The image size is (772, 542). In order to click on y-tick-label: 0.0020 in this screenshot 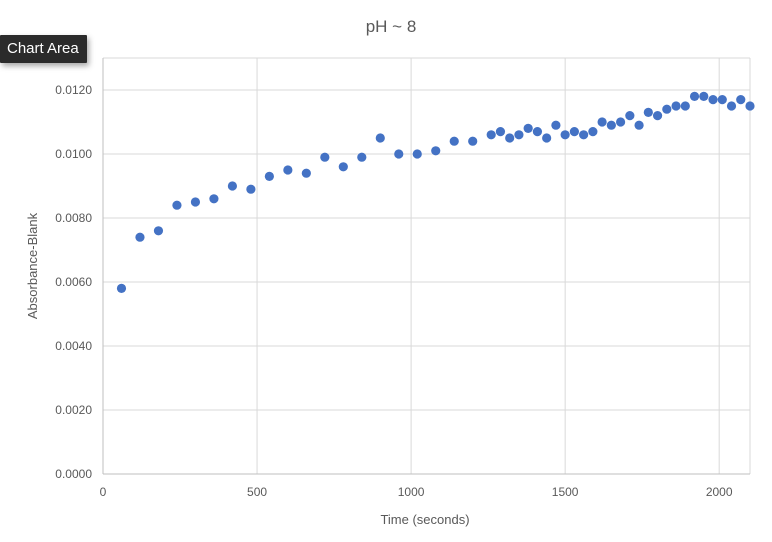, I will do `click(73, 410)`.